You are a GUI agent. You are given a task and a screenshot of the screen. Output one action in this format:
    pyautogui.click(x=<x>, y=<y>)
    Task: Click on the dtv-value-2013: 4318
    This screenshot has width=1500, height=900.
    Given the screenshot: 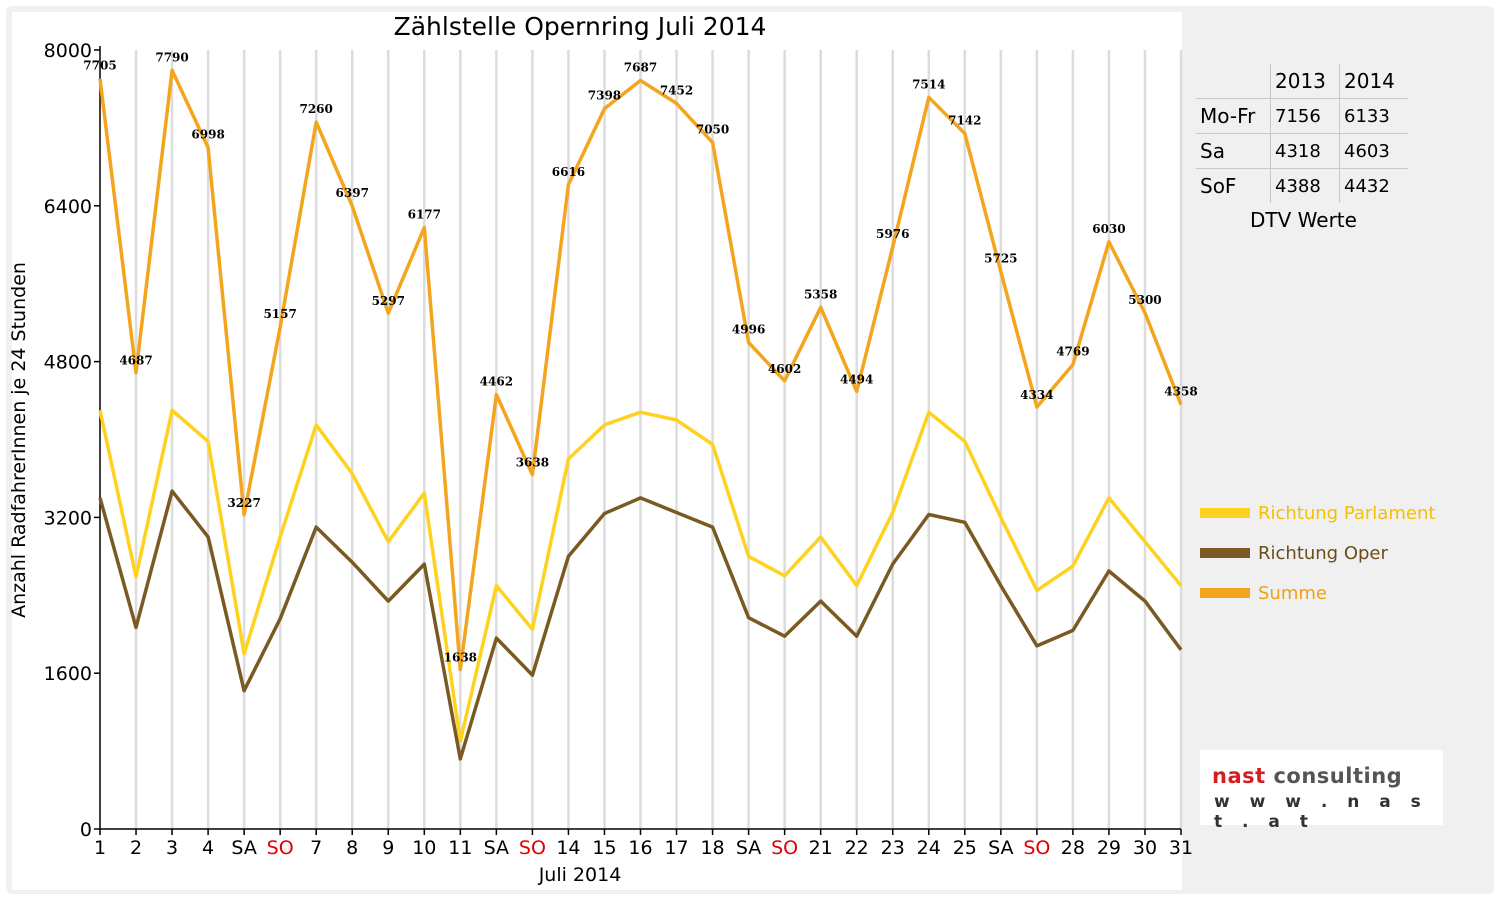 What is the action you would take?
    pyautogui.click(x=1305, y=151)
    